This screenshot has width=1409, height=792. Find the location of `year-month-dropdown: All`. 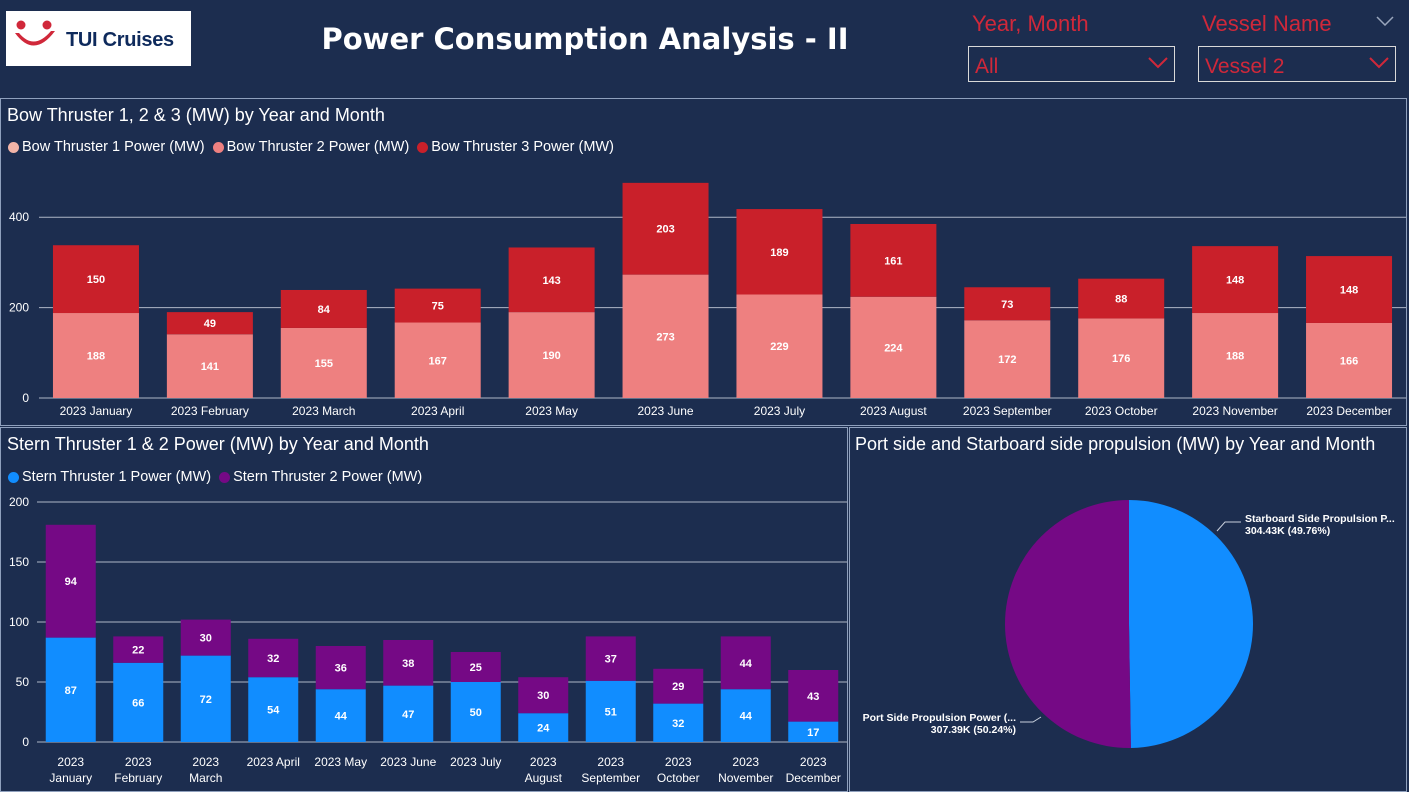

year-month-dropdown: All is located at coordinates (1071, 64).